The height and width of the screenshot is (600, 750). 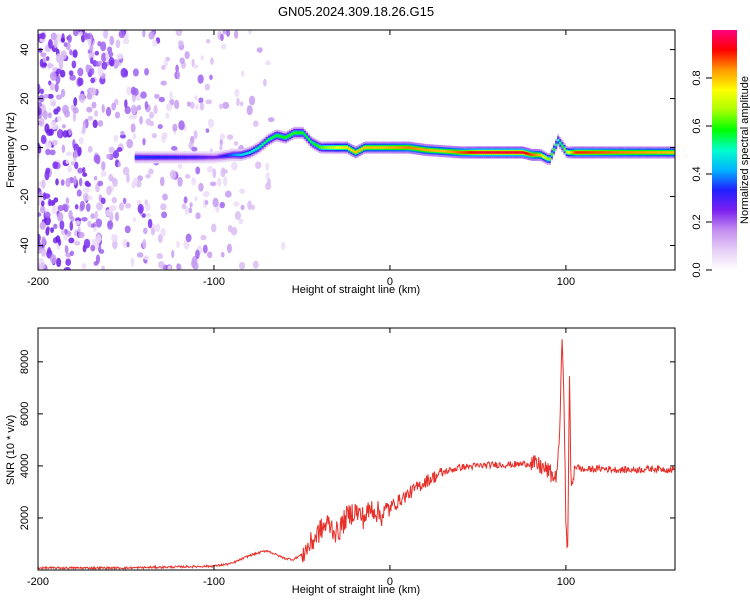 What do you see at coordinates (38, 582) in the screenshot?
I see `snr-x-tick-label: -200` at bounding box center [38, 582].